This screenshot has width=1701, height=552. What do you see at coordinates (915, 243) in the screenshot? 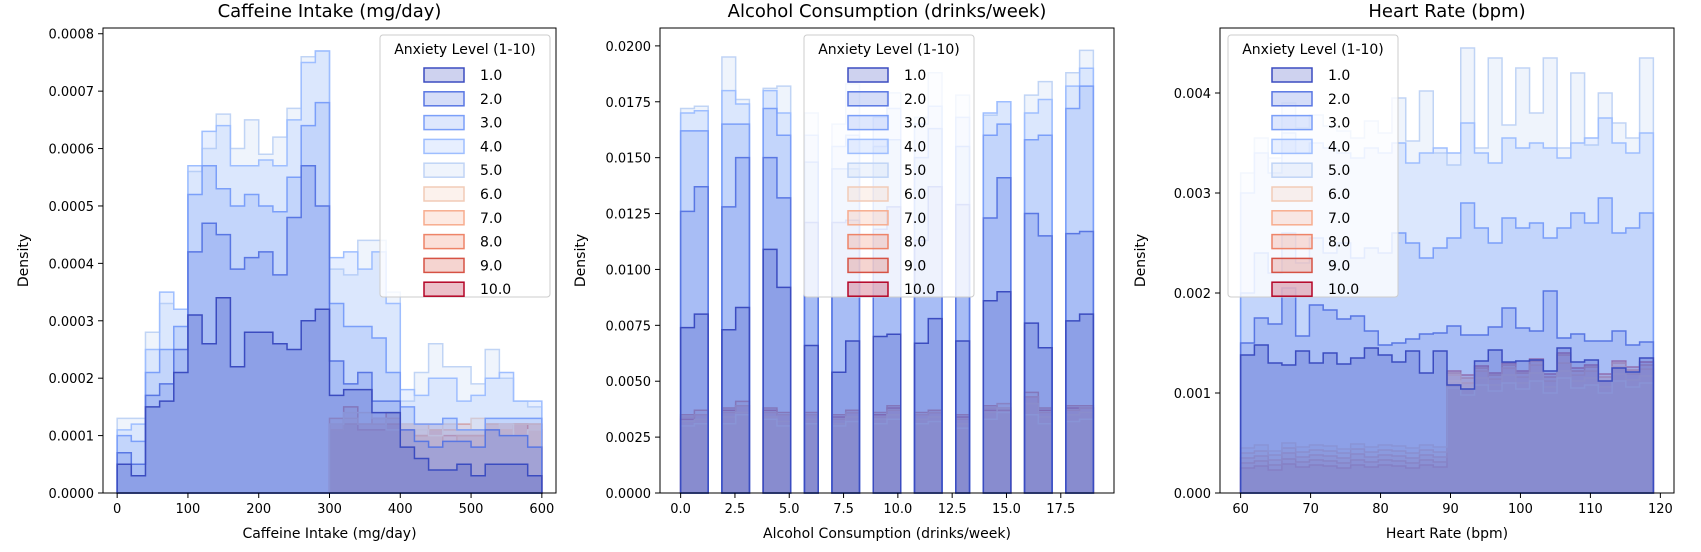
I see `chart-2-legend-label-8-0: 8.0` at bounding box center [915, 243].